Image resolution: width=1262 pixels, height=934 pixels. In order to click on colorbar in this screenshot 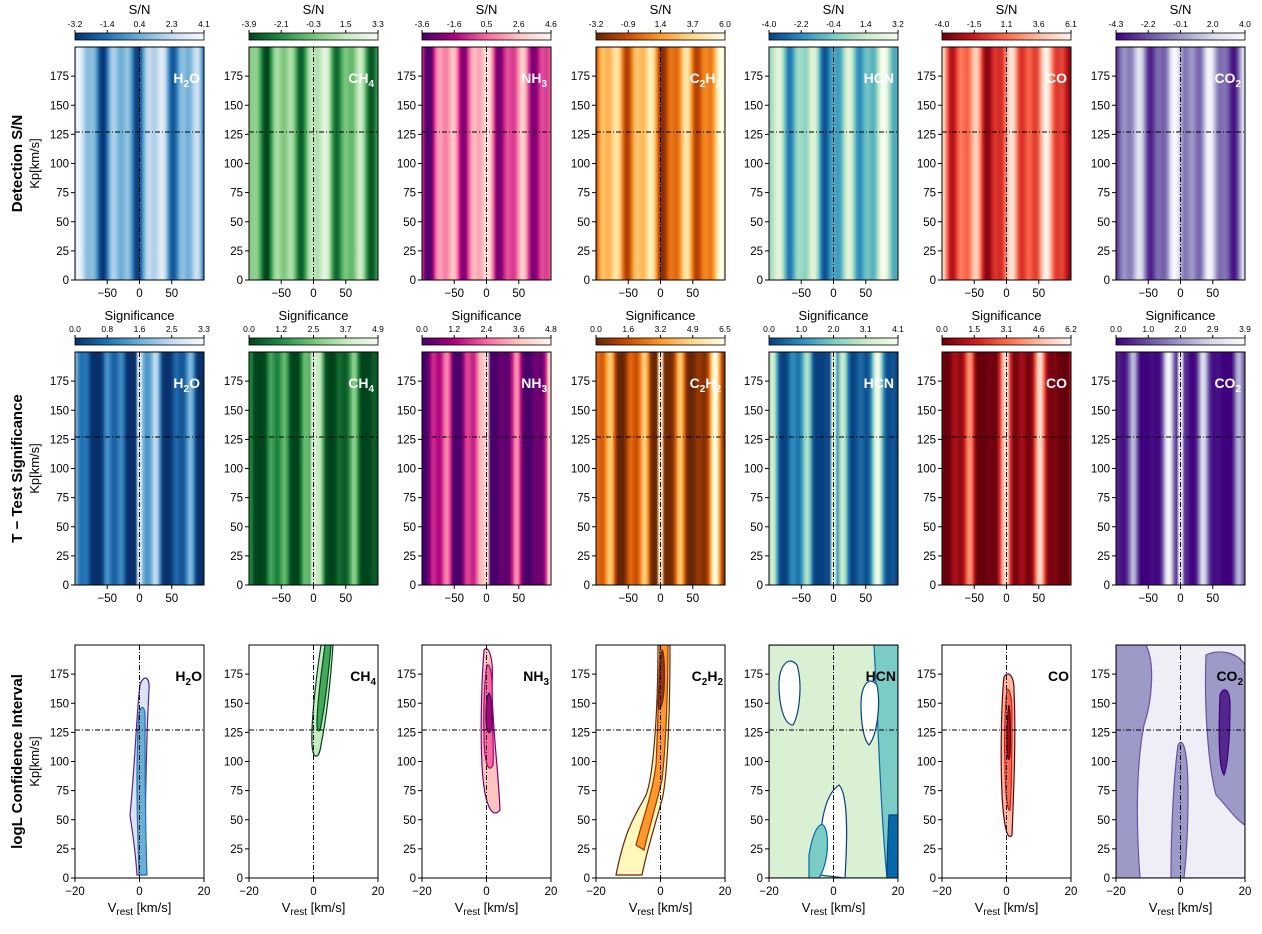, I will do `click(1006, 341)`.